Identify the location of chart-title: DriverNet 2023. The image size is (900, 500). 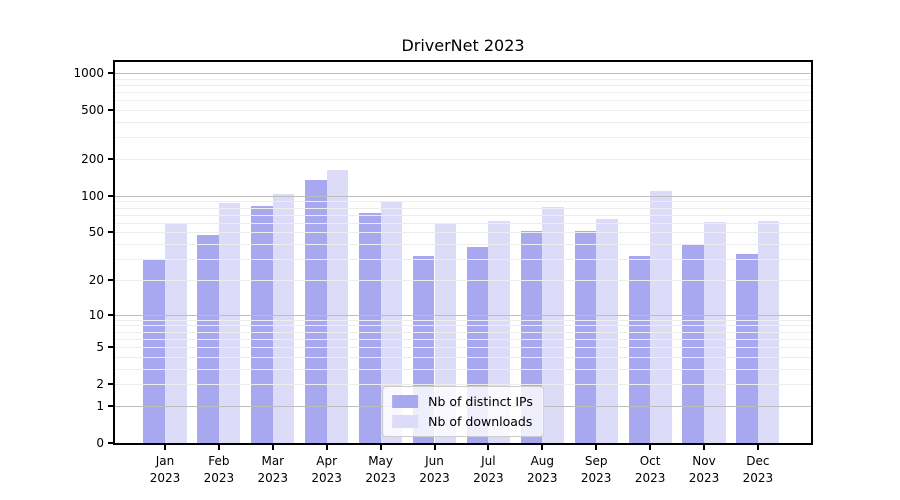
(463, 45).